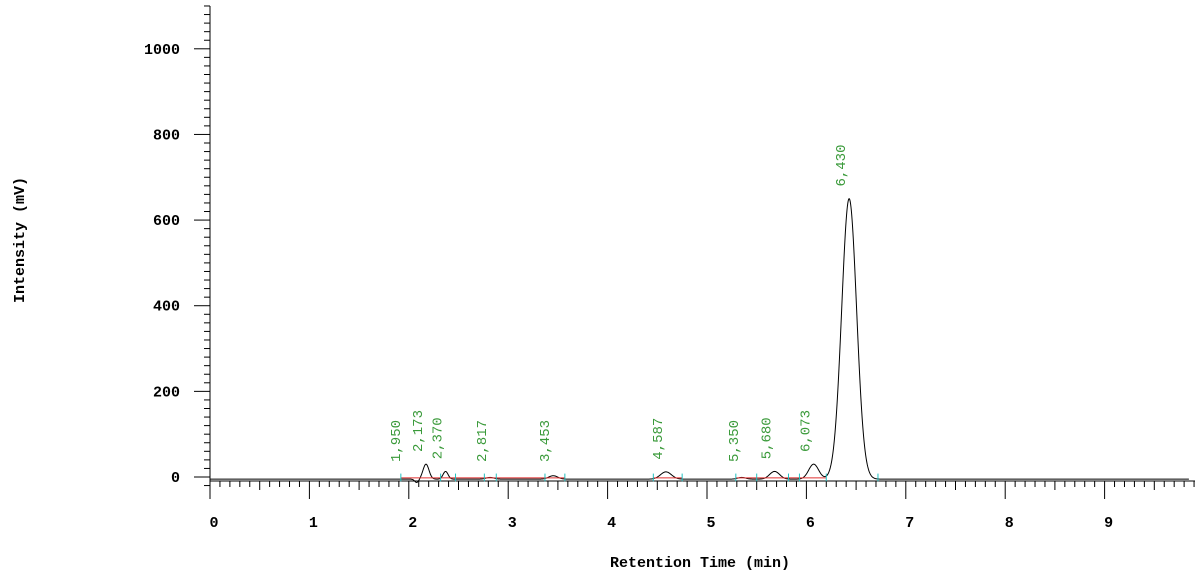 The width and height of the screenshot is (1195, 577). What do you see at coordinates (512, 523) in the screenshot?
I see `x-tick-label: 3` at bounding box center [512, 523].